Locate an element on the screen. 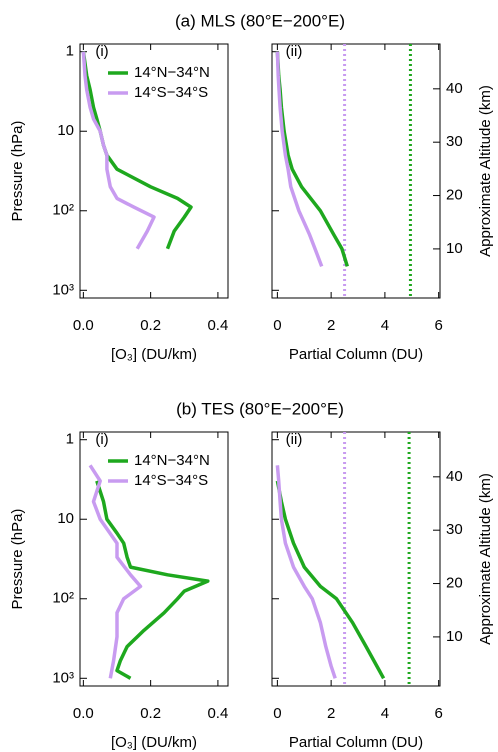 Image resolution: width=498 pixels, height=752 pixels. chart-title: (b) TES (80°E−200°E) is located at coordinates (260, 408).